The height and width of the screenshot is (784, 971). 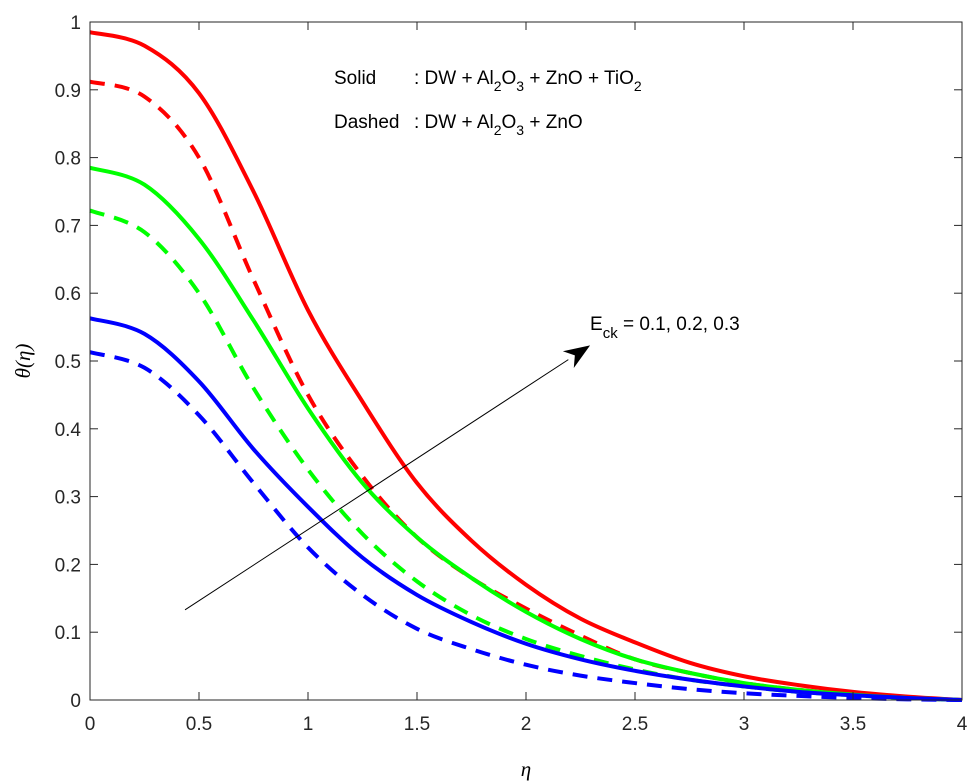 What do you see at coordinates (68, 294) in the screenshot?
I see `y-tick-label: 0.6` at bounding box center [68, 294].